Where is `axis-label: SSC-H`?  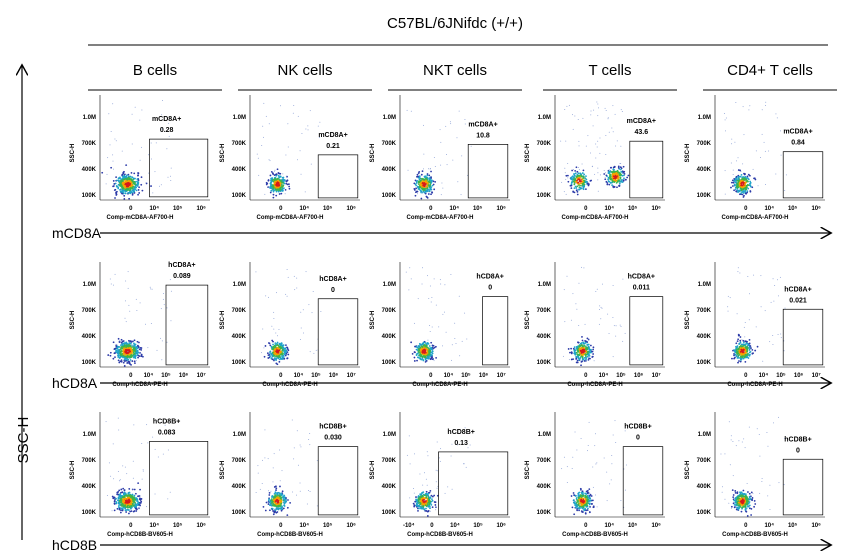
axis-label: SSC-H is located at coordinates (23, 440).